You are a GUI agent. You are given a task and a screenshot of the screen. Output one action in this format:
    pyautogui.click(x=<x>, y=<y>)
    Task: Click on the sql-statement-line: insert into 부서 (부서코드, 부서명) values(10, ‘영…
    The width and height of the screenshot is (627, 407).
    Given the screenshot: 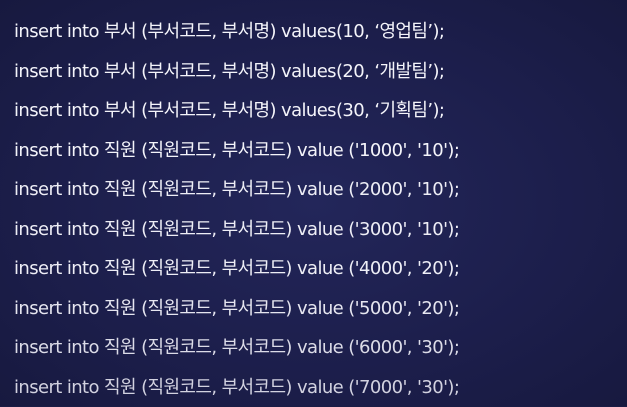 What is the action you would take?
    pyautogui.click(x=319, y=32)
    